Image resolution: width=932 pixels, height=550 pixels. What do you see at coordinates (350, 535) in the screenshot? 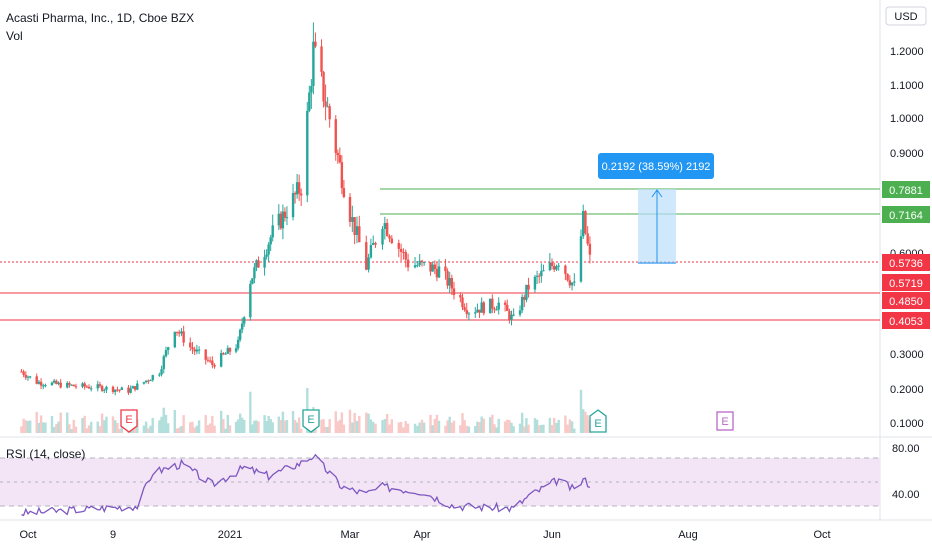
I see `time-tick: Mar` at bounding box center [350, 535].